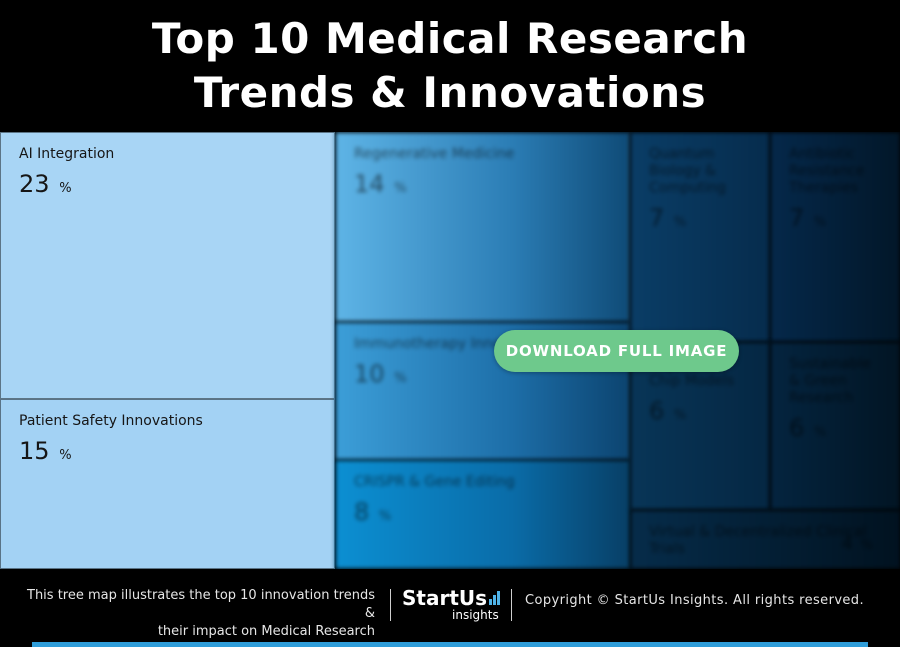  Describe the element at coordinates (700, 237) in the screenshot. I see `treemap-tile-quantum-biology: Quantum Biology & Computing 7 %` at that location.